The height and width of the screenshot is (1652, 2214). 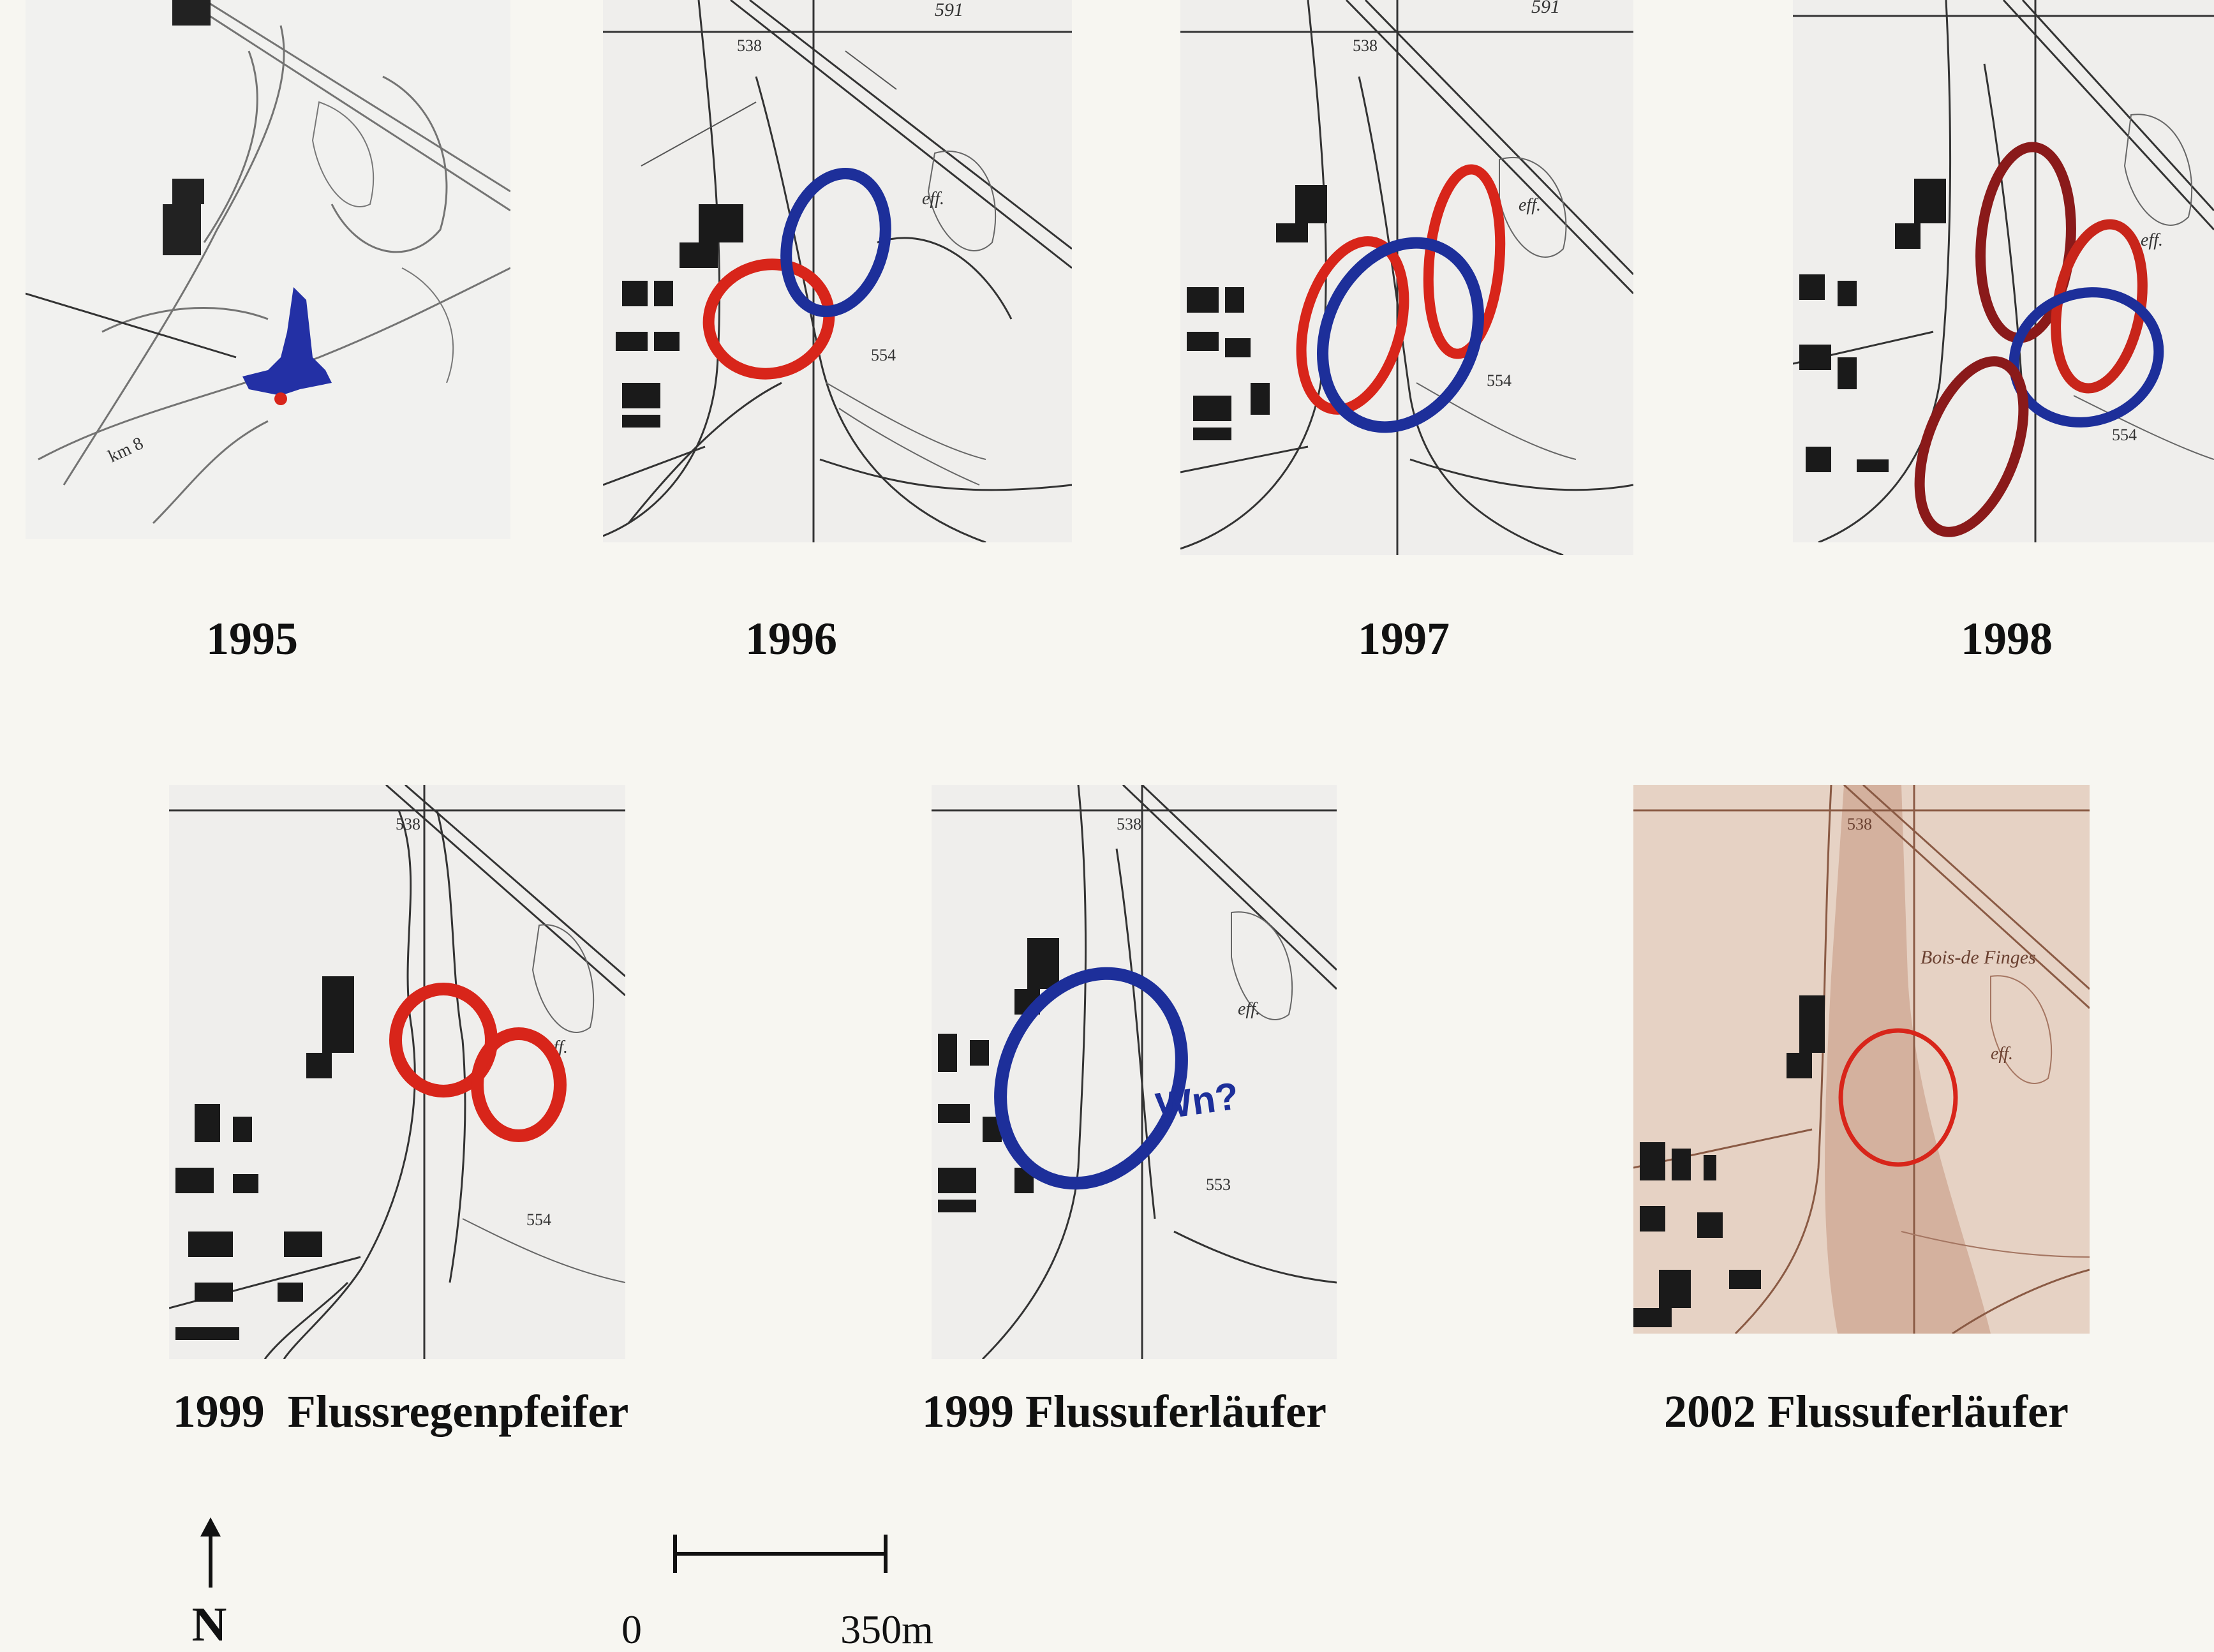 I want to click on north-label: N, so click(x=209, y=1625).